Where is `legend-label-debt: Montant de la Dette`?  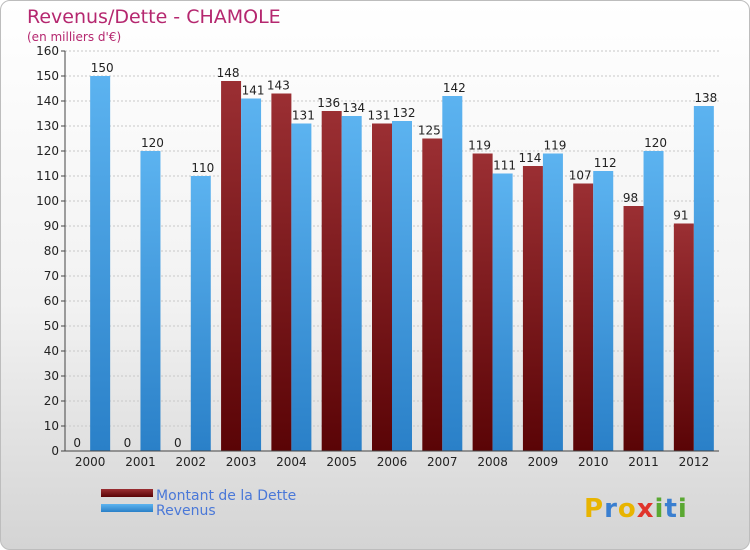
legend-label-debt: Montant de la Dette is located at coordinates (226, 496).